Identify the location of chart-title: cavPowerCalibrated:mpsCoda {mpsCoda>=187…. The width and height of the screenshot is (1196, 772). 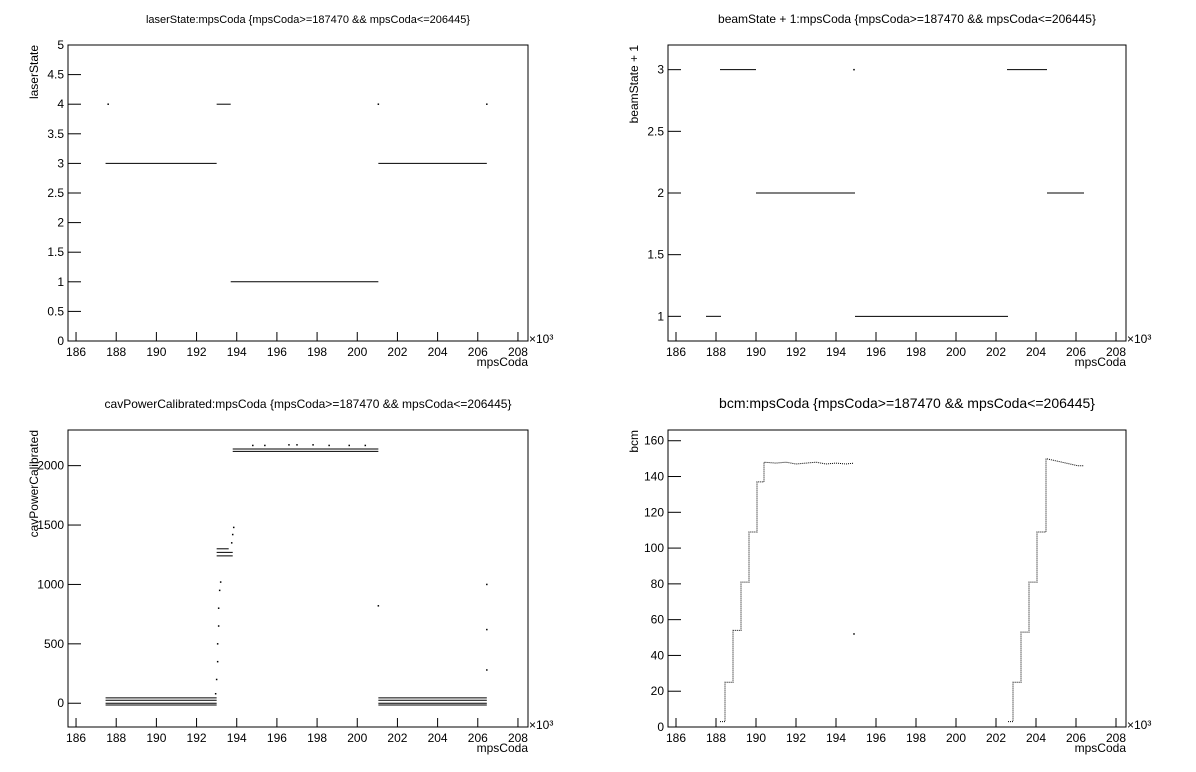
(308, 404).